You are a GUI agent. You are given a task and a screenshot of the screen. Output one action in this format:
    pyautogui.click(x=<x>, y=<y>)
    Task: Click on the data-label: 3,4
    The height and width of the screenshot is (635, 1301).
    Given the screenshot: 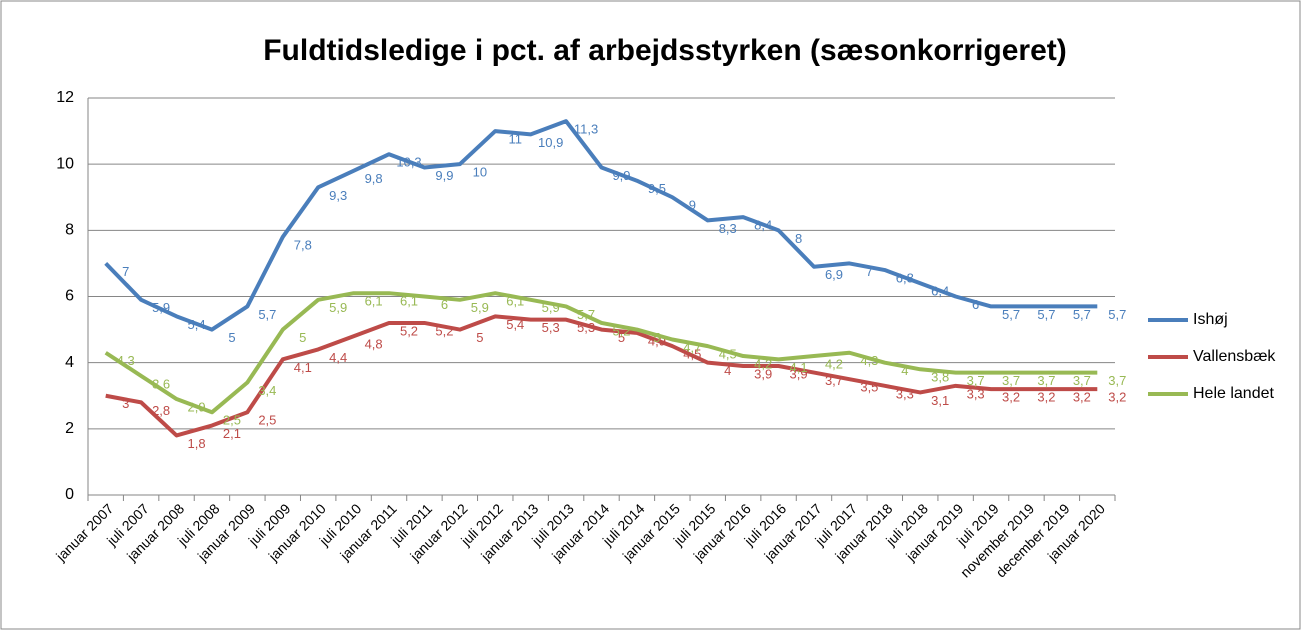 What is the action you would take?
    pyautogui.click(x=267, y=390)
    